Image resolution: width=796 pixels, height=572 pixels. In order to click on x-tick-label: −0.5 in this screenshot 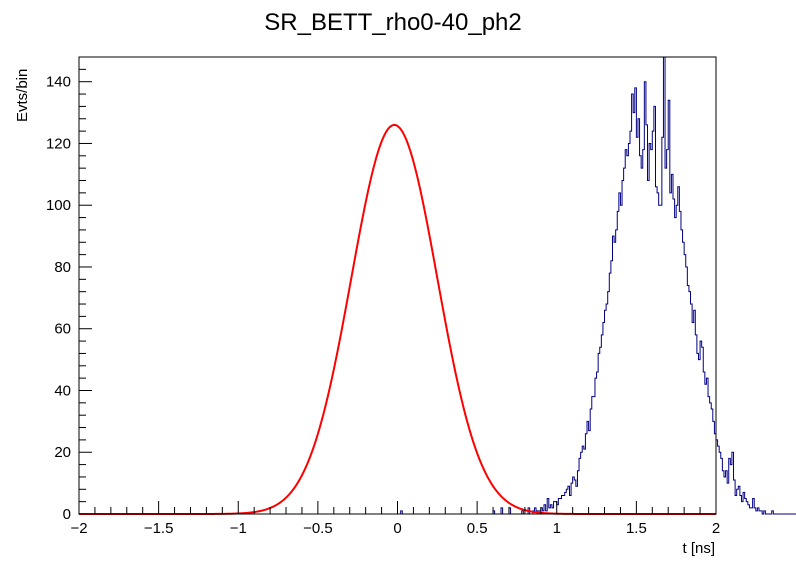, I will do `click(318, 528)`.